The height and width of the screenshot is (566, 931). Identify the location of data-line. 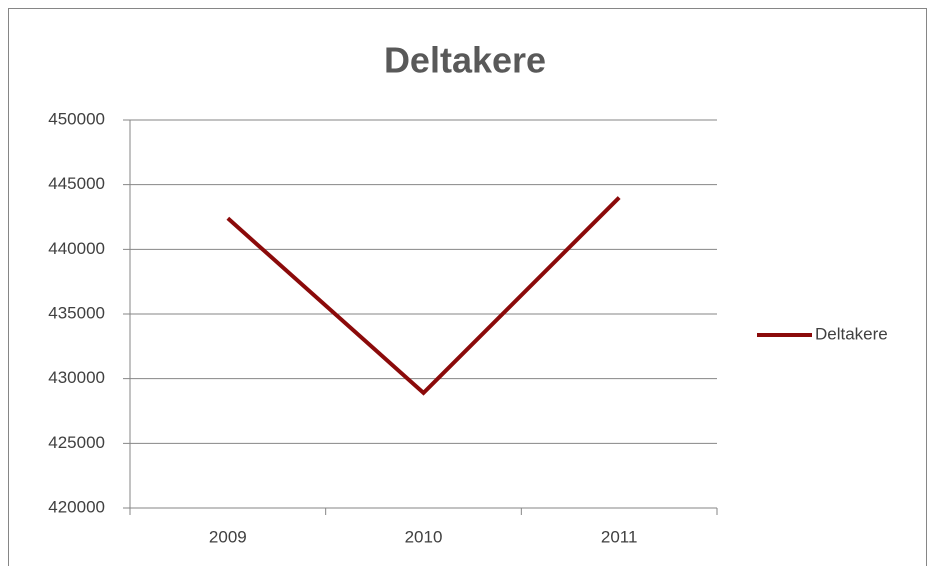
(423, 296).